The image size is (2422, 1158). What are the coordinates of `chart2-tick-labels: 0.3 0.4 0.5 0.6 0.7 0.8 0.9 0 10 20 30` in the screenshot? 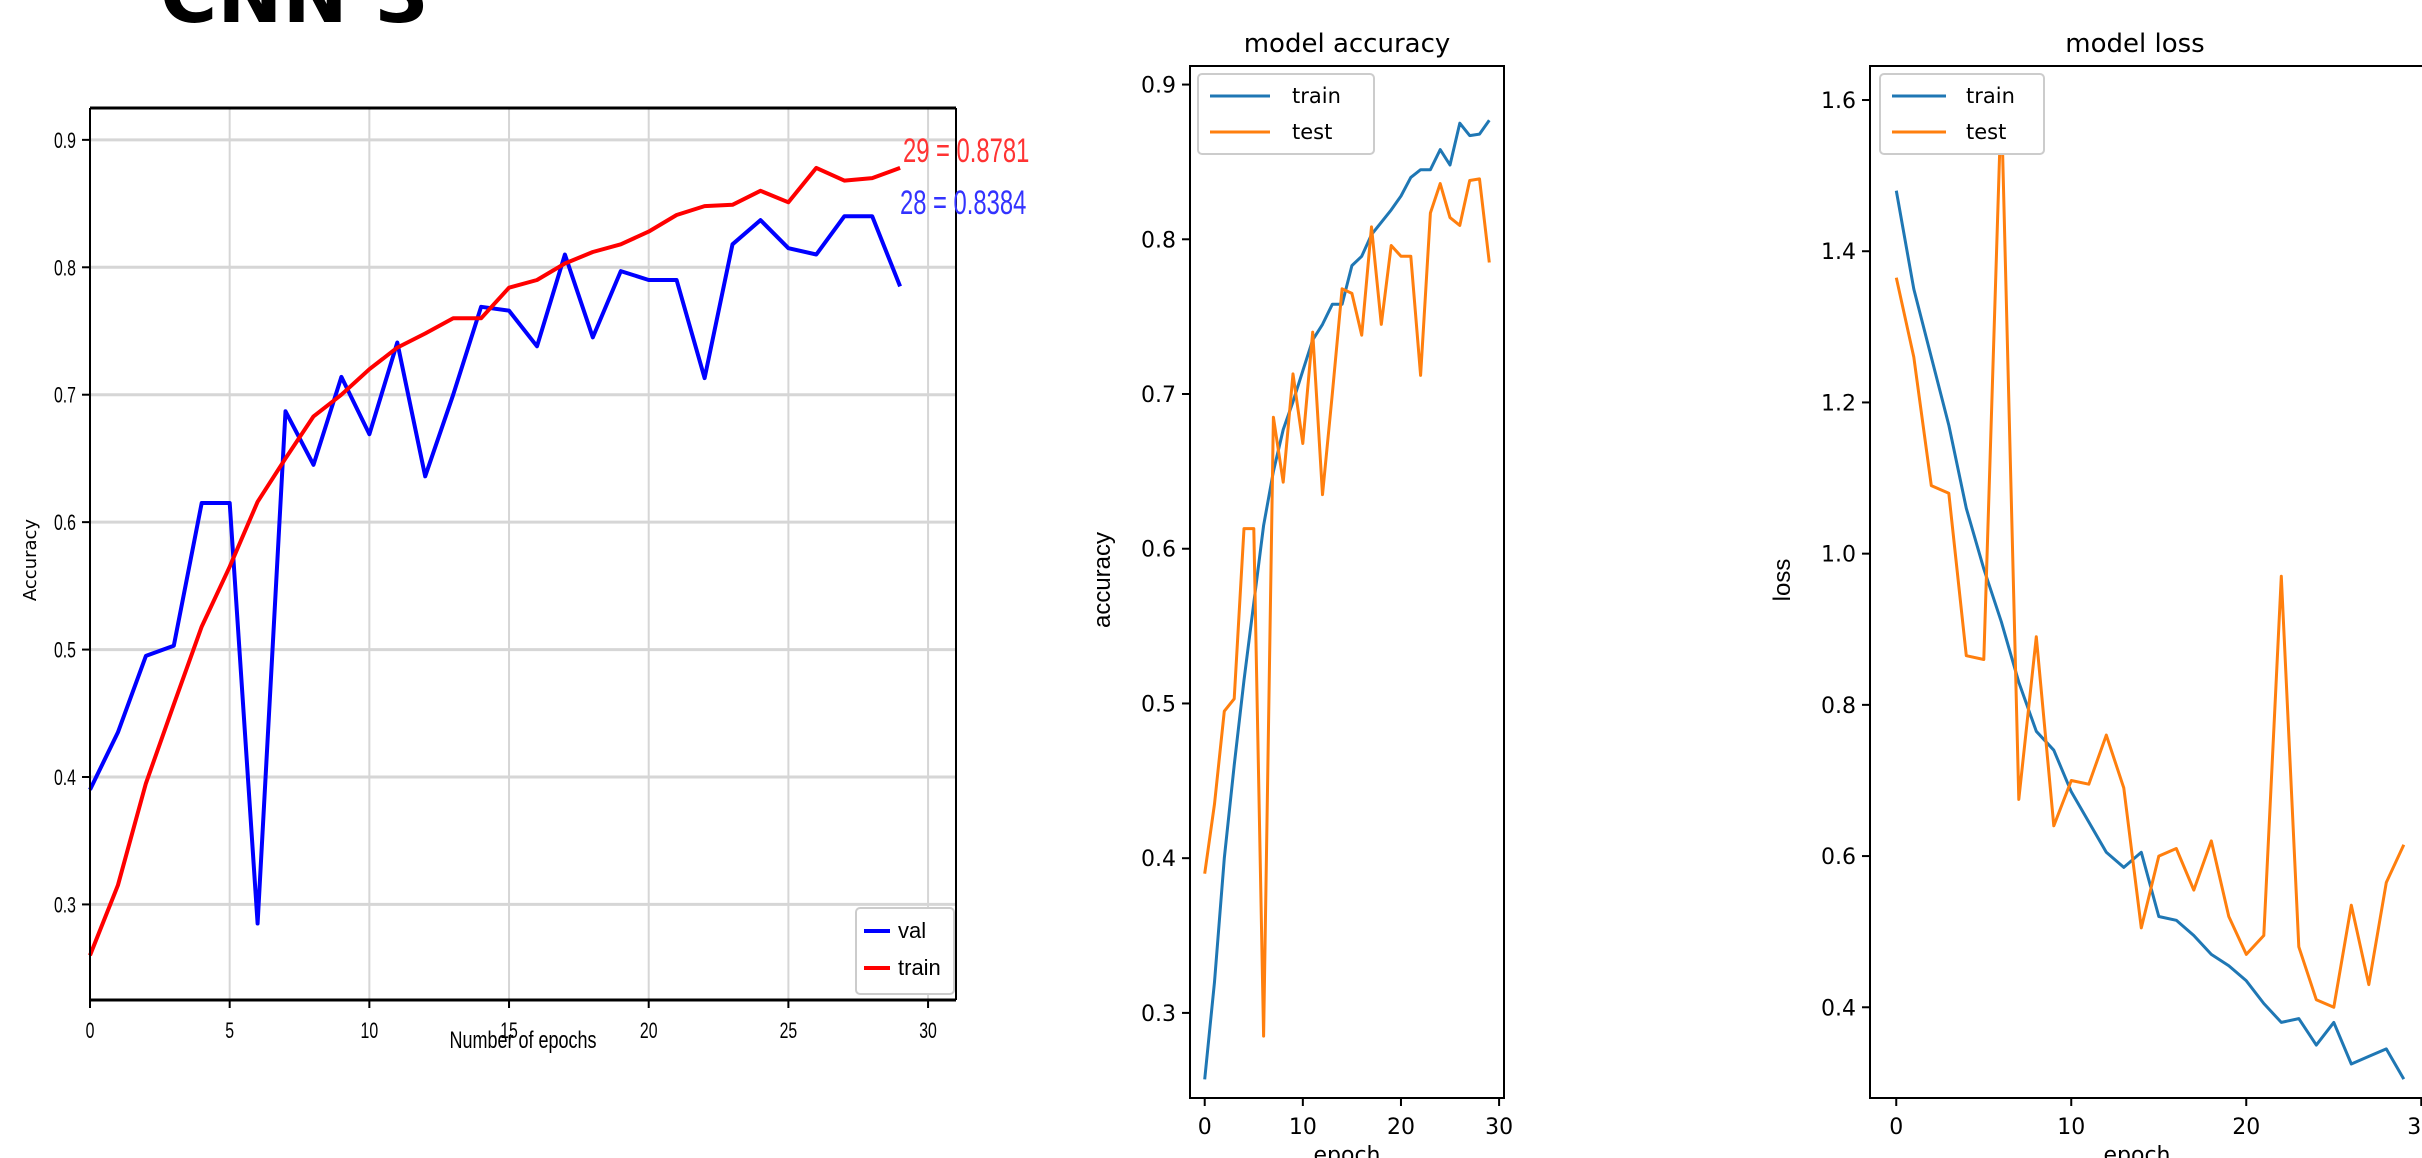 It's located at (1327, 607).